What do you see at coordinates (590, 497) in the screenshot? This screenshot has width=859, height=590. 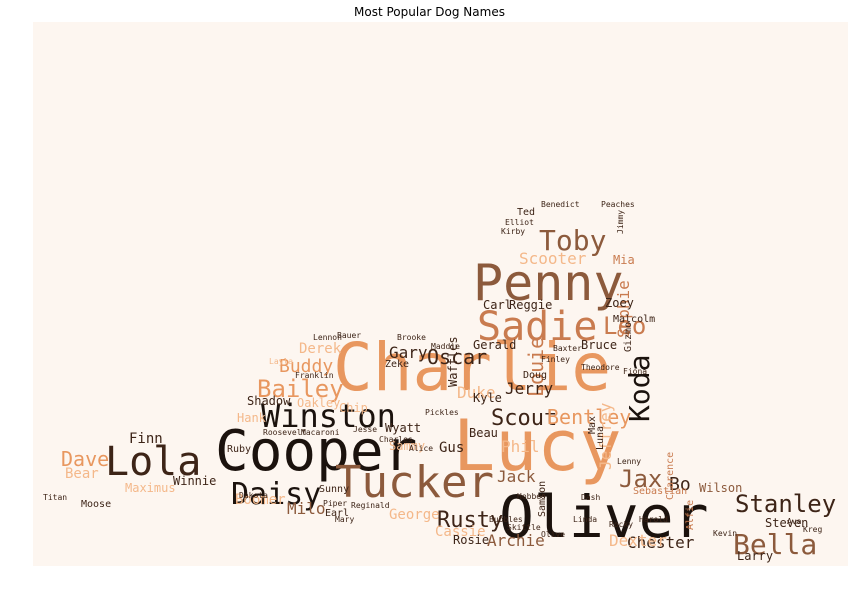 I see `word-dash: Dash` at bounding box center [590, 497].